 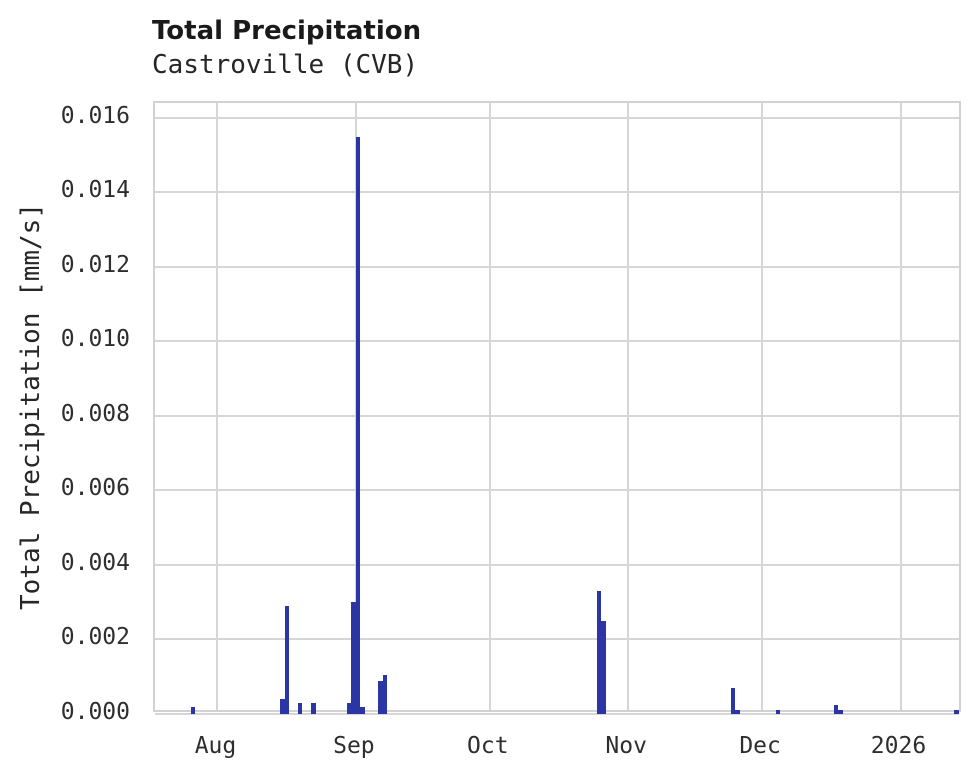 I want to click on chart-subtitle: Castroville (CVB), so click(x=285, y=65).